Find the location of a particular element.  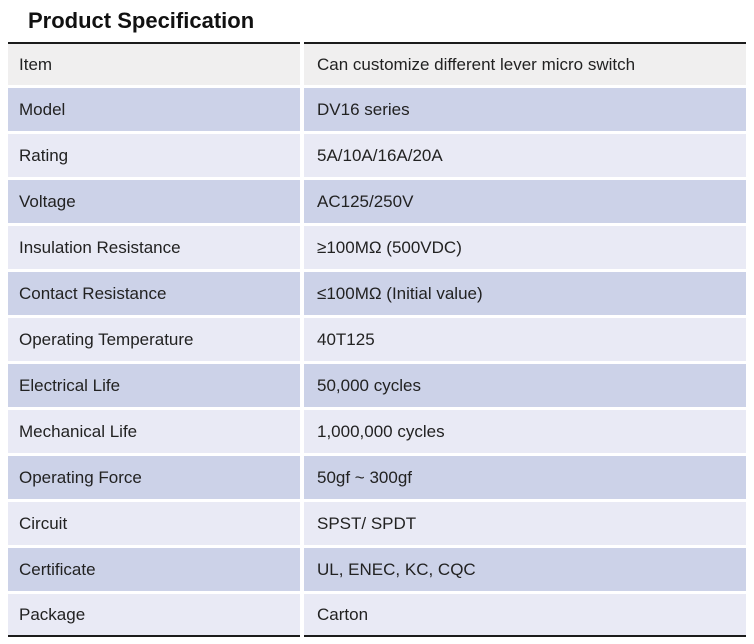

spec-row-operating-temperature: Operating Temperature 40T125 is located at coordinates (377, 339).